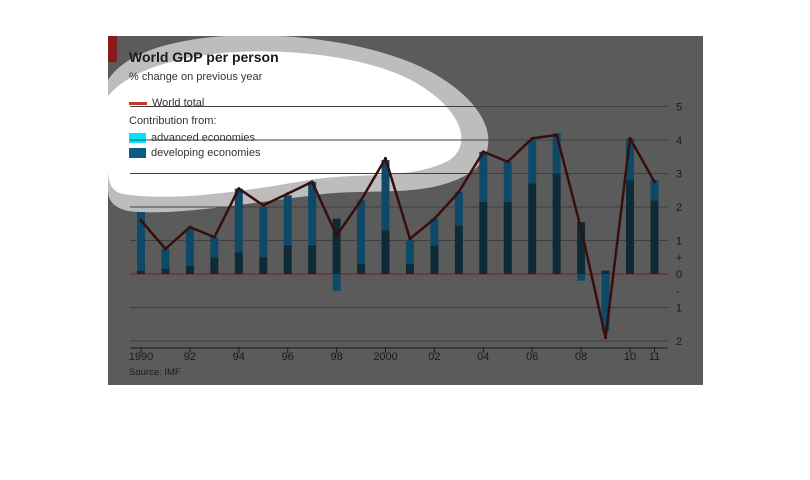 The image size is (810, 480). What do you see at coordinates (679, 108) in the screenshot?
I see `y-tick-label: 5` at bounding box center [679, 108].